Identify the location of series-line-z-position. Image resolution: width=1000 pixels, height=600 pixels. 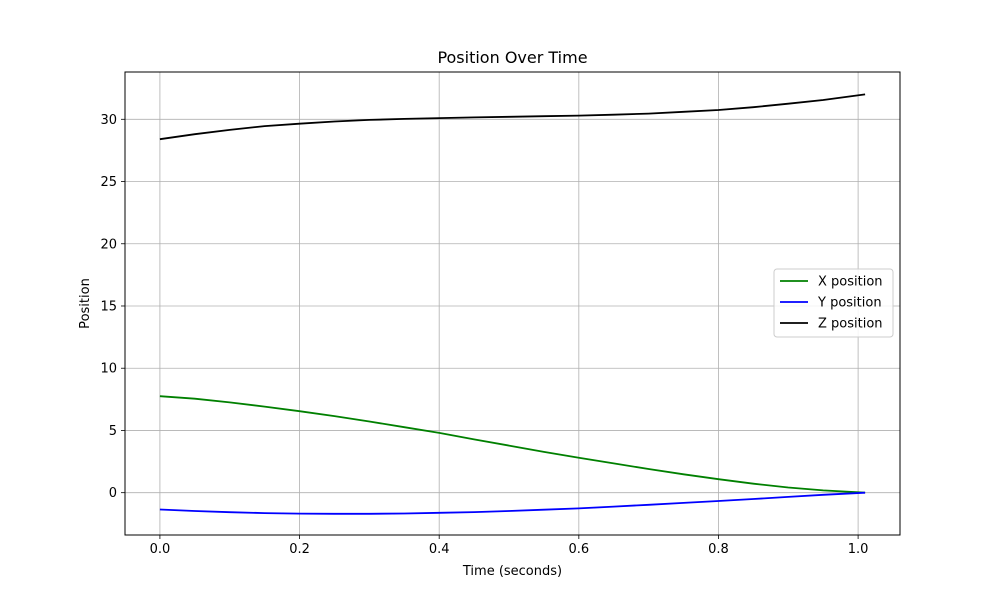
(512, 117).